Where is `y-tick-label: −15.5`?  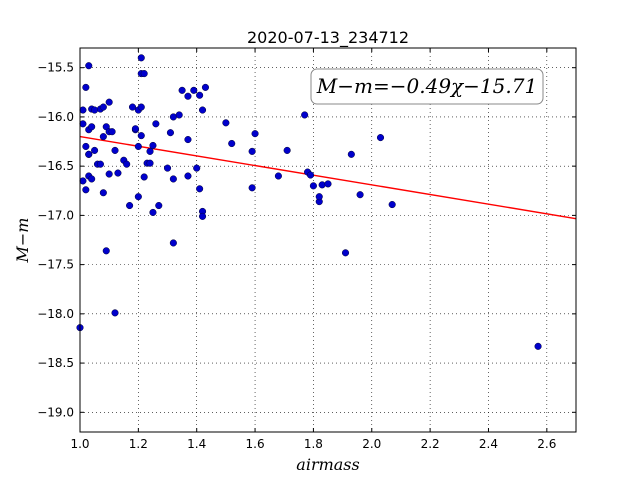
y-tick-label: −15.5 is located at coordinates (55, 68).